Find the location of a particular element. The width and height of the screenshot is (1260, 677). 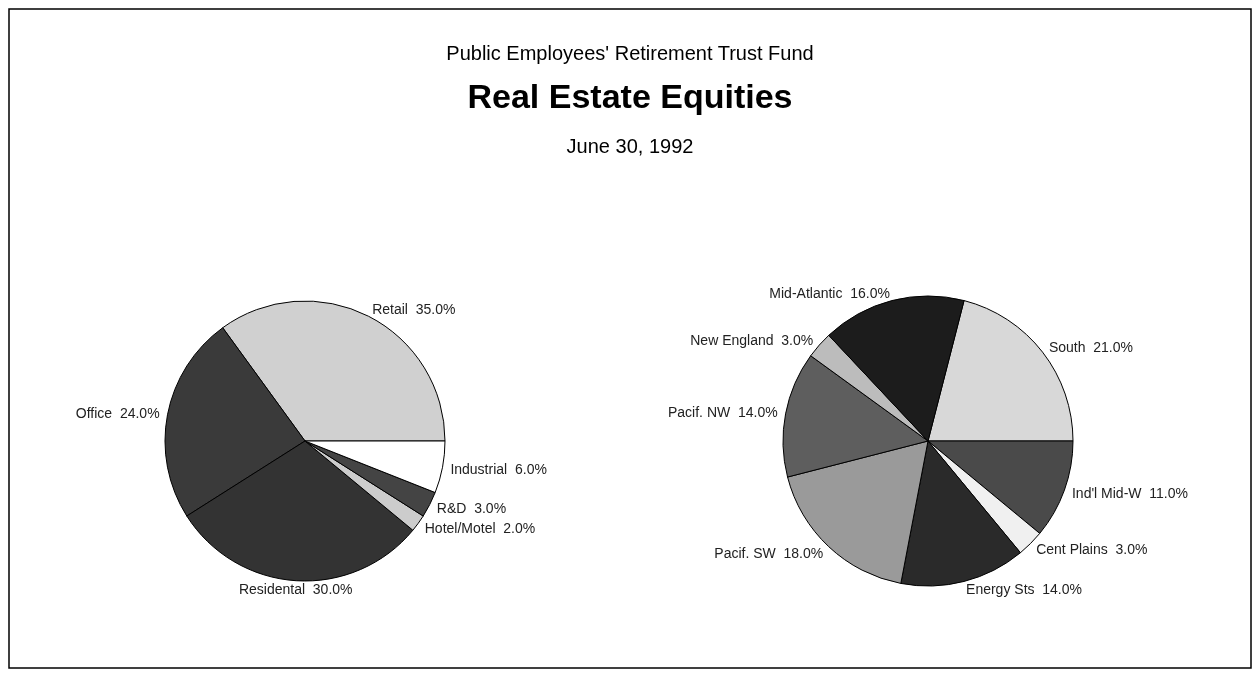

slice-label: Pacif. SW 18.0% is located at coordinates (769, 552).